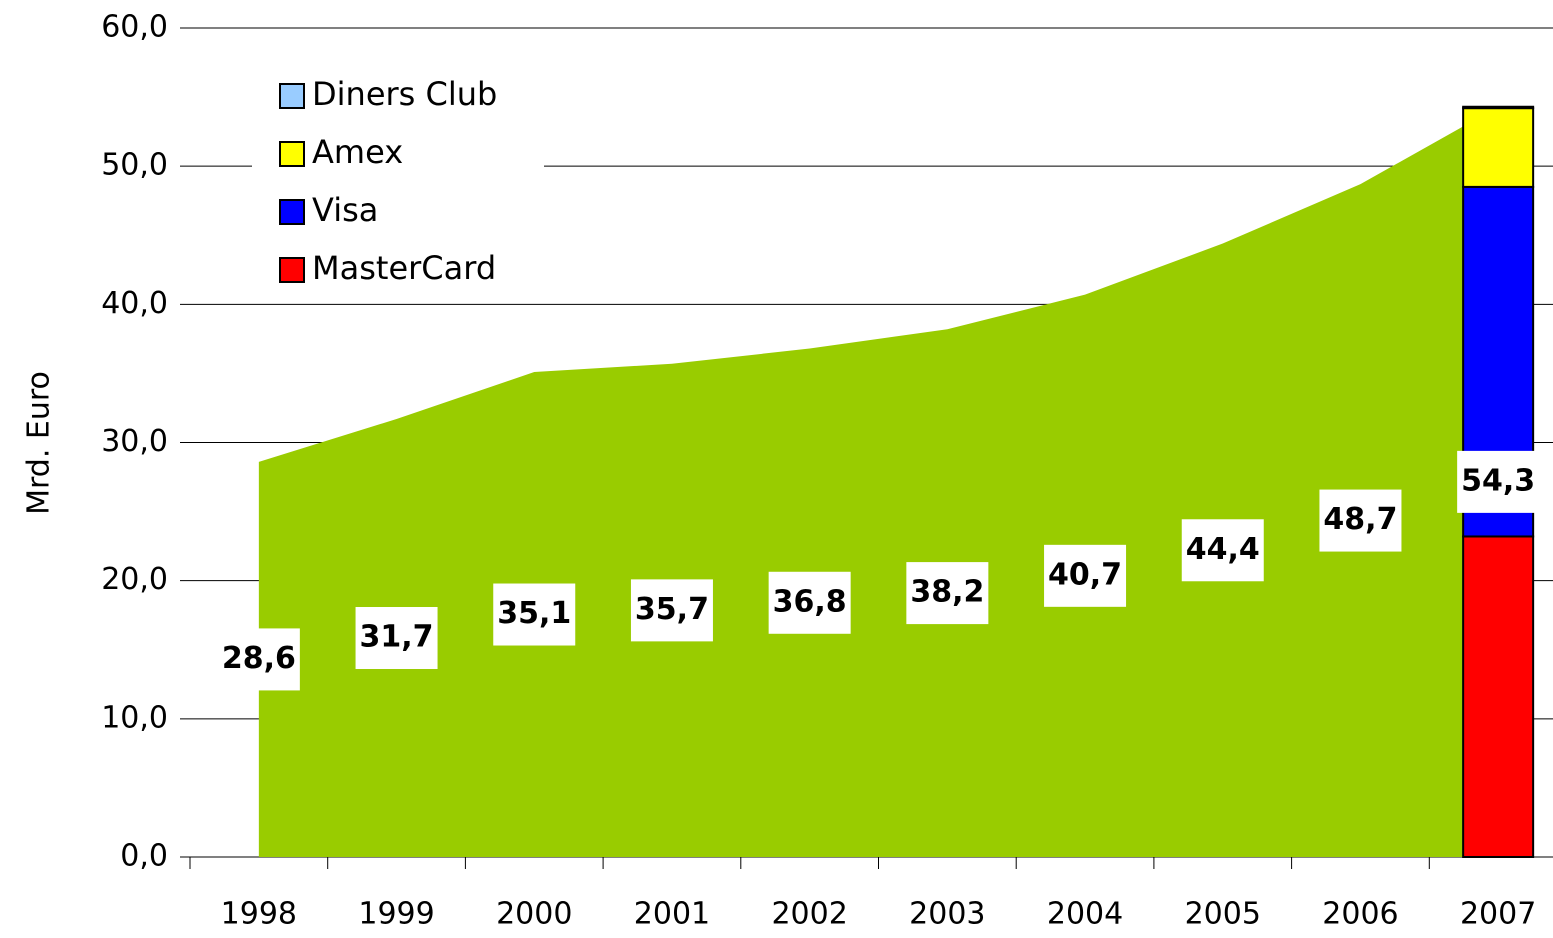  I want to click on legend-label: Amex, so click(357, 152).